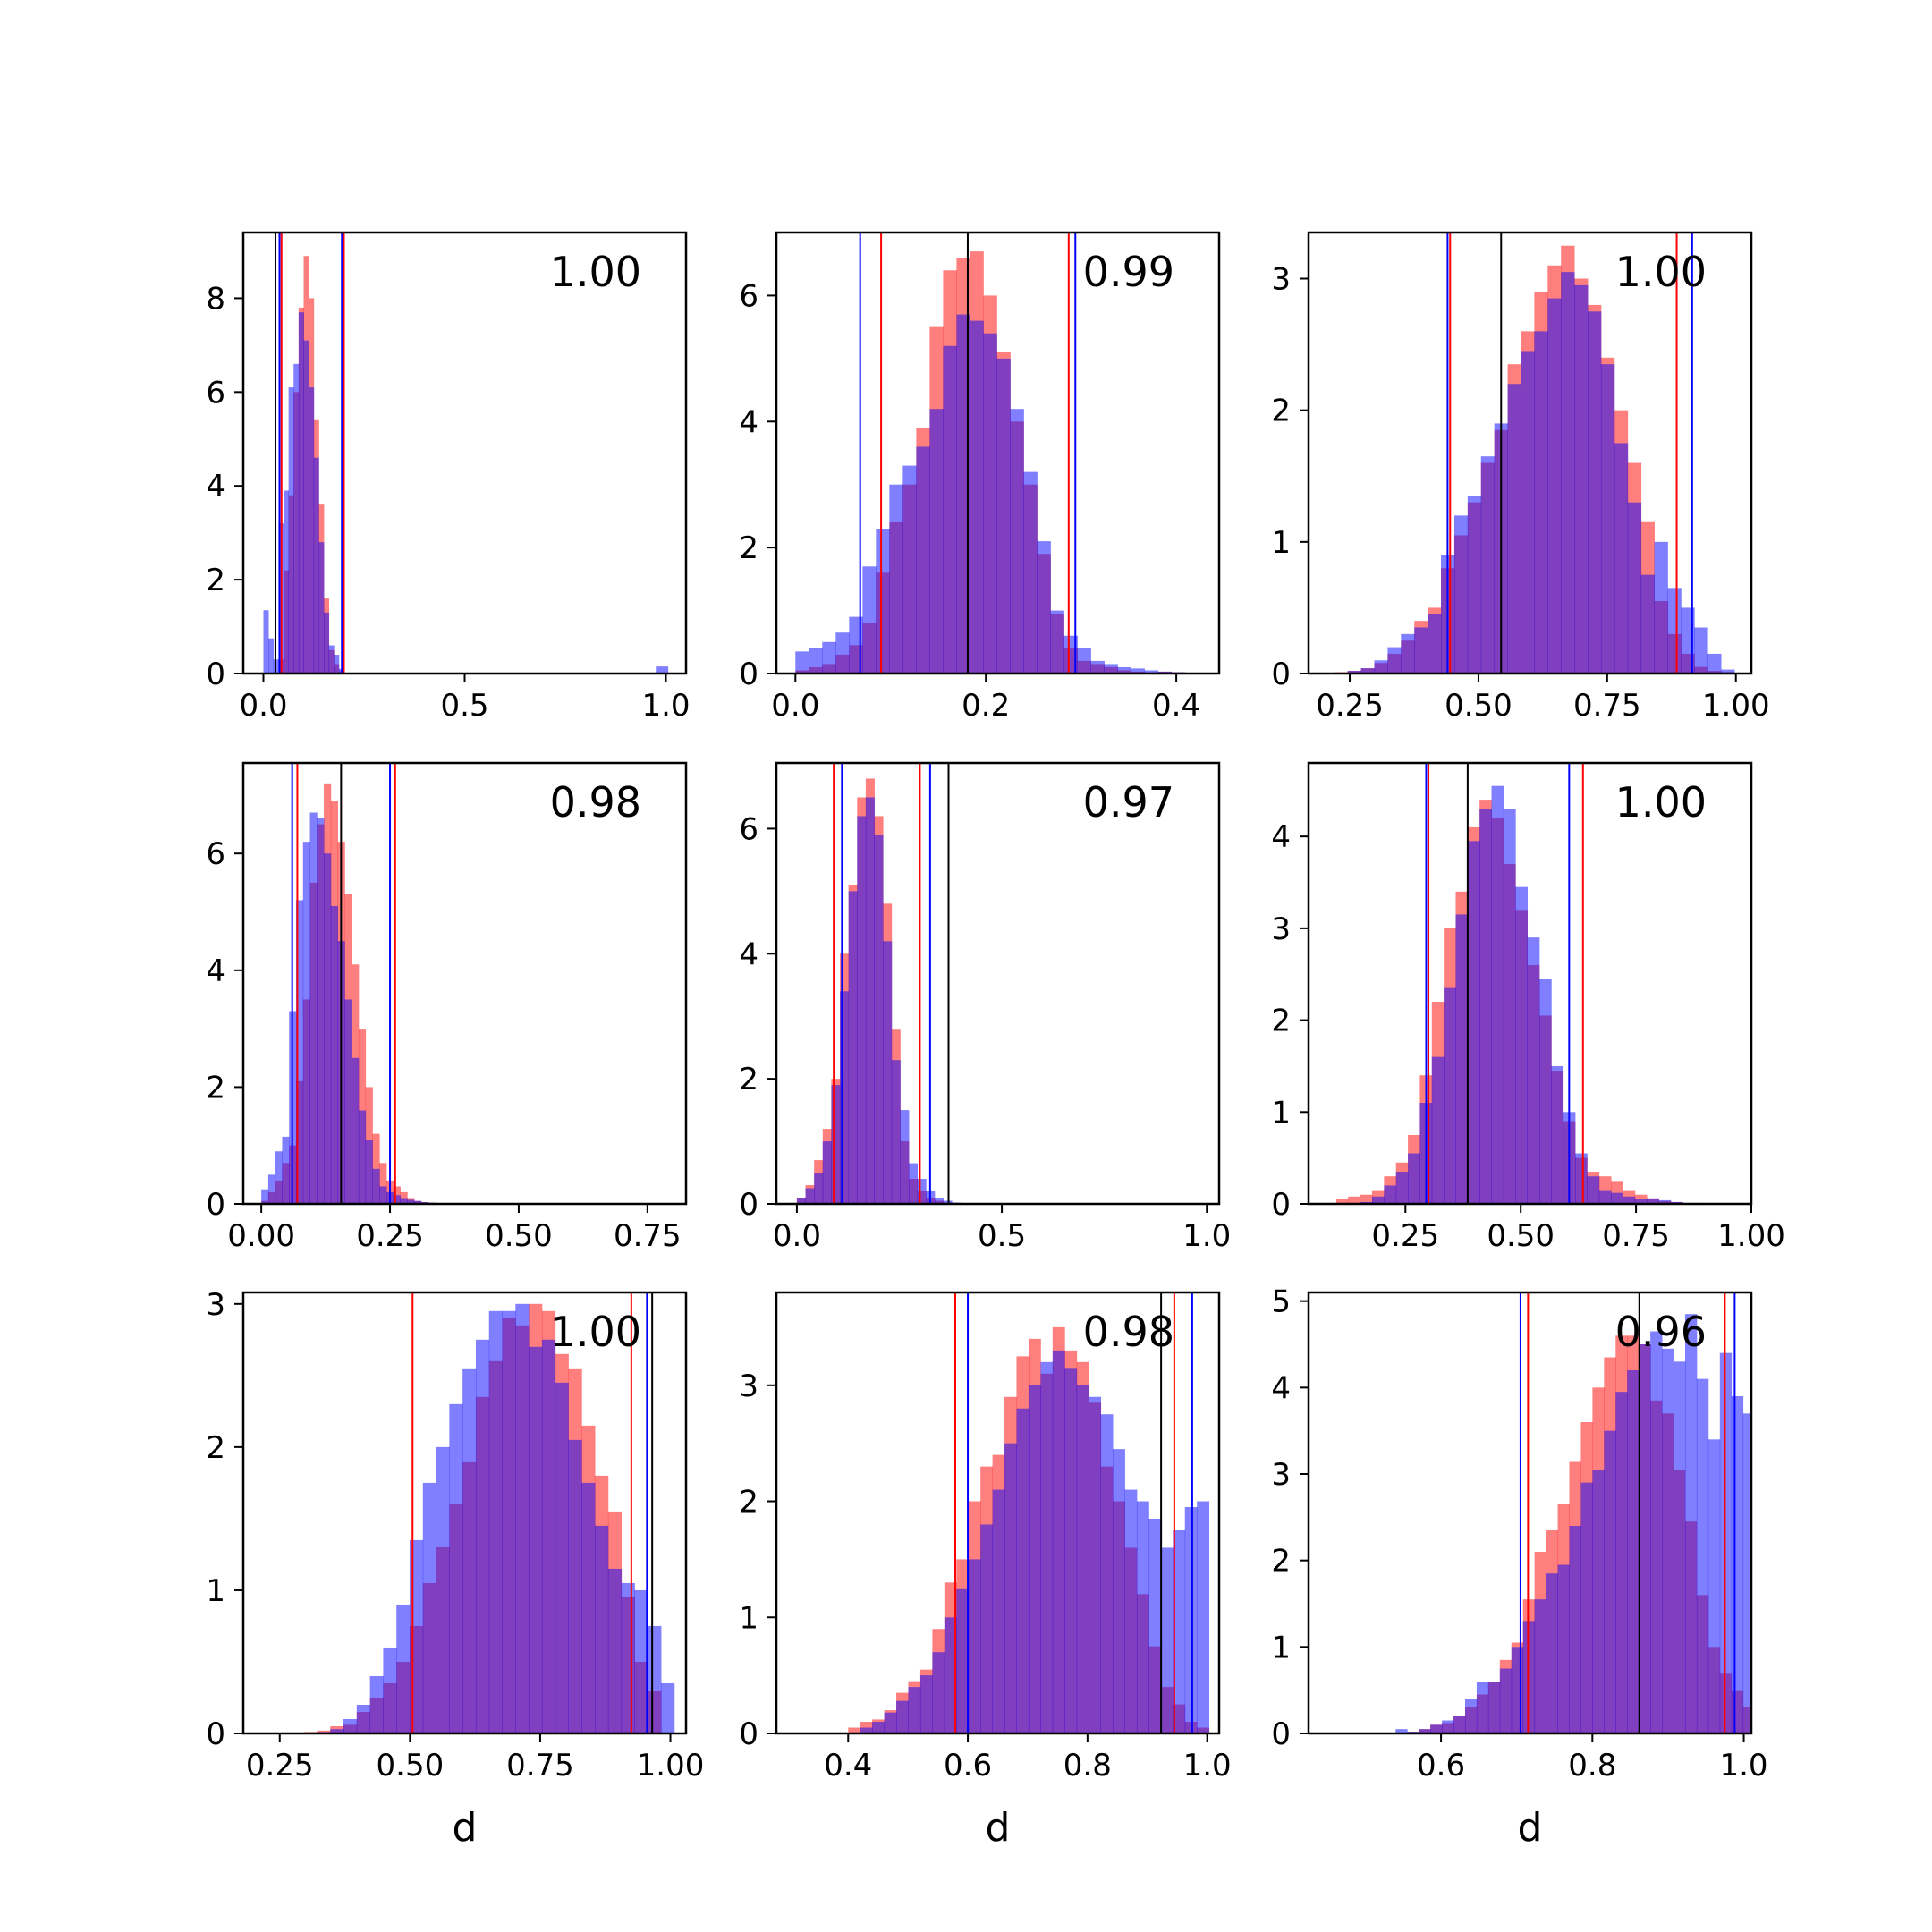 The image size is (1932, 1932). Describe the element at coordinates (595, 1332) in the screenshot. I see `subplot-annotation: 1.00` at that location.